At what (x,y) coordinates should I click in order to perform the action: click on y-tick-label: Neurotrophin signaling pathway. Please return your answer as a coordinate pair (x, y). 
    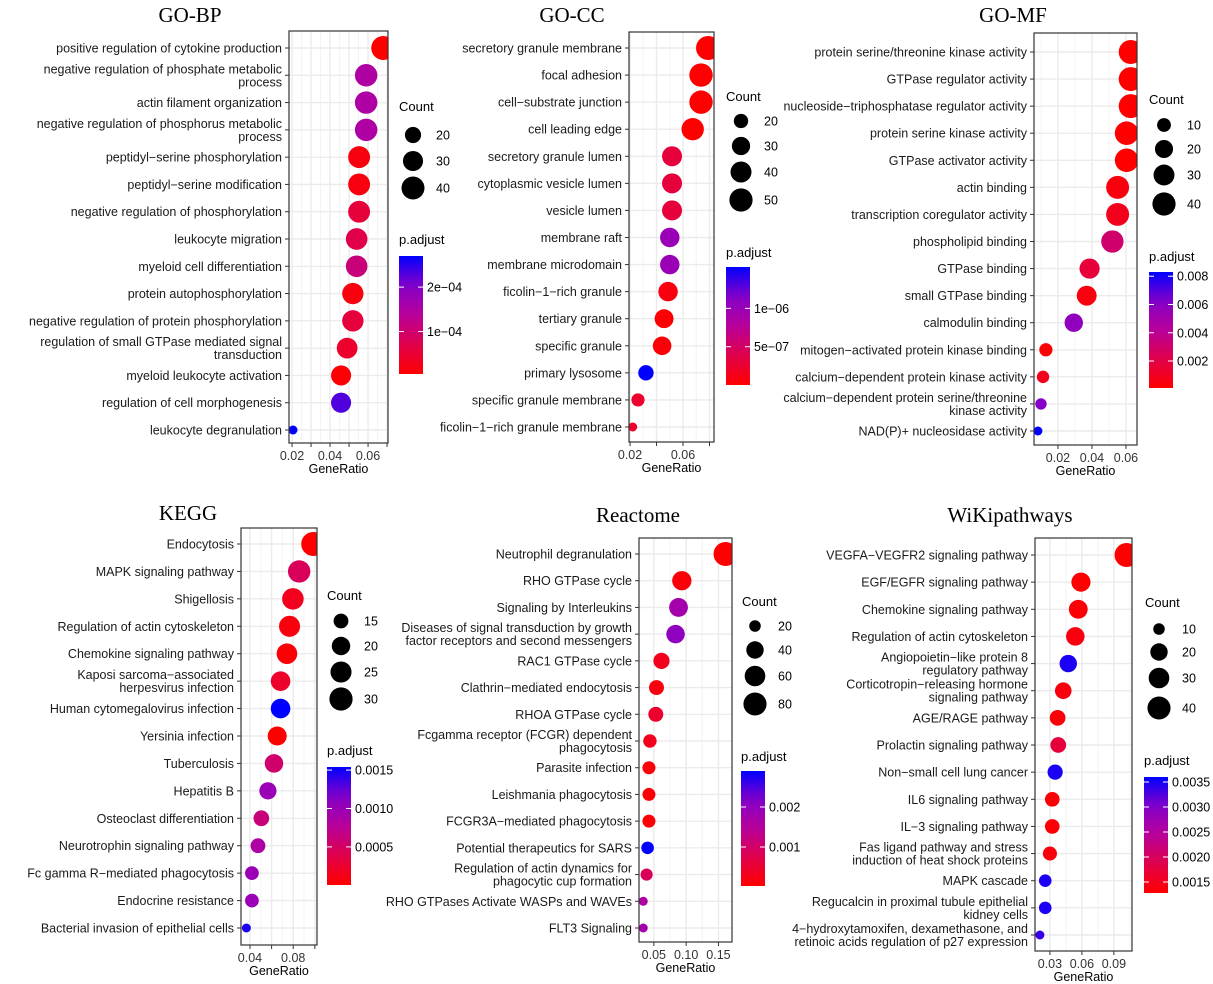
    Looking at the image, I should click on (147, 846).